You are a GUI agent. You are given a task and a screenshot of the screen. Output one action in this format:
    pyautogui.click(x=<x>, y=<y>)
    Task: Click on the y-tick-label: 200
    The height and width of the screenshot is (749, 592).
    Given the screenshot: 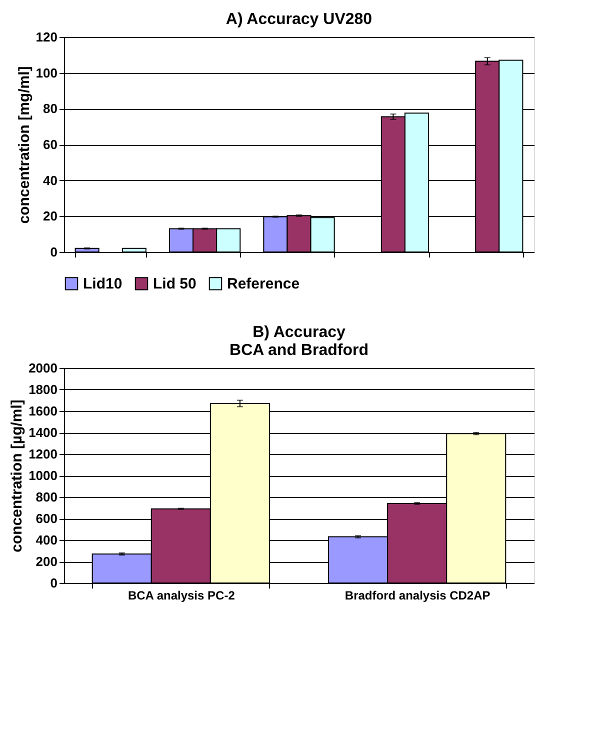 What is the action you would take?
    pyautogui.click(x=47, y=561)
    